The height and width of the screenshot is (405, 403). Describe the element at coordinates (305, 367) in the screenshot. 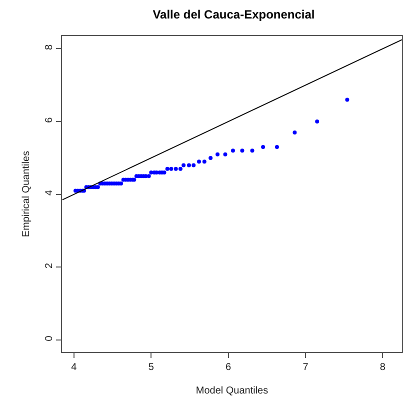

I see `x-tick-label: 7` at that location.